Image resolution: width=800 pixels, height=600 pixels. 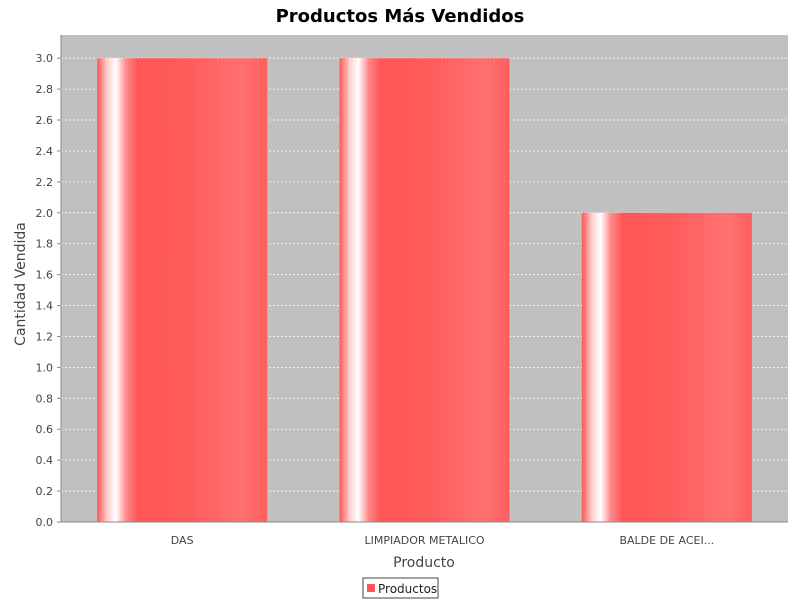 What do you see at coordinates (45, 522) in the screenshot?
I see `y-tick-label: 0.0` at bounding box center [45, 522].